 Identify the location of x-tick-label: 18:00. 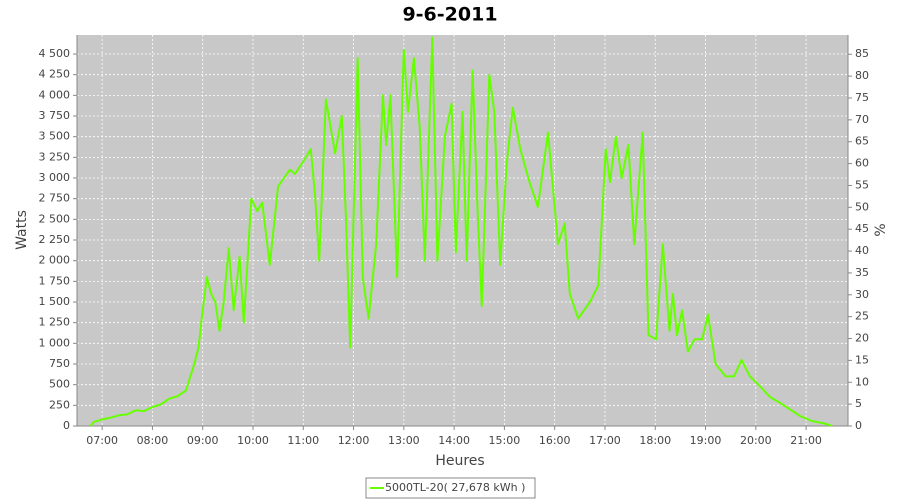
(655, 440).